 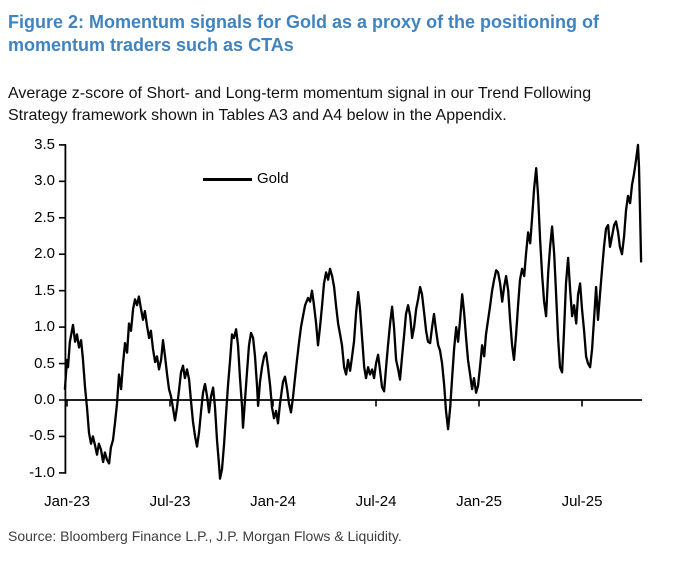 What do you see at coordinates (42, 435) in the screenshot?
I see `y-axis-label: -0.5` at bounding box center [42, 435].